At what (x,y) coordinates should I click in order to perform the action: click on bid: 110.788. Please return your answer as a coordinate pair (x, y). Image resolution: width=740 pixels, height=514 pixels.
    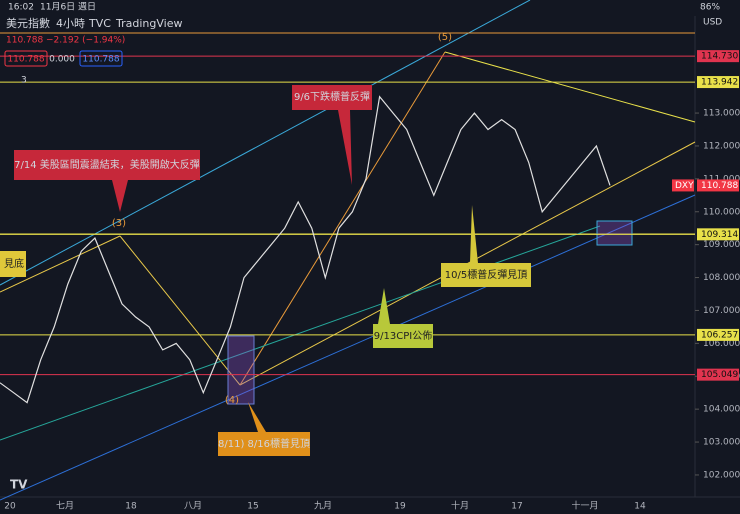
    Looking at the image, I should click on (25, 60).